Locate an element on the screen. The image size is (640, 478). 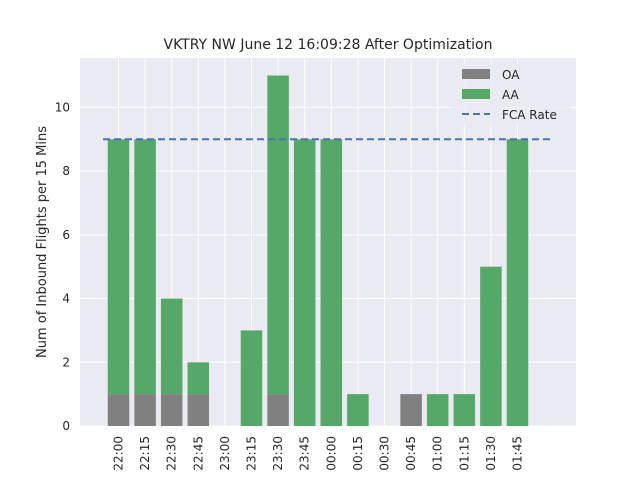
x-tick-label: 00:00 is located at coordinates (331, 453).